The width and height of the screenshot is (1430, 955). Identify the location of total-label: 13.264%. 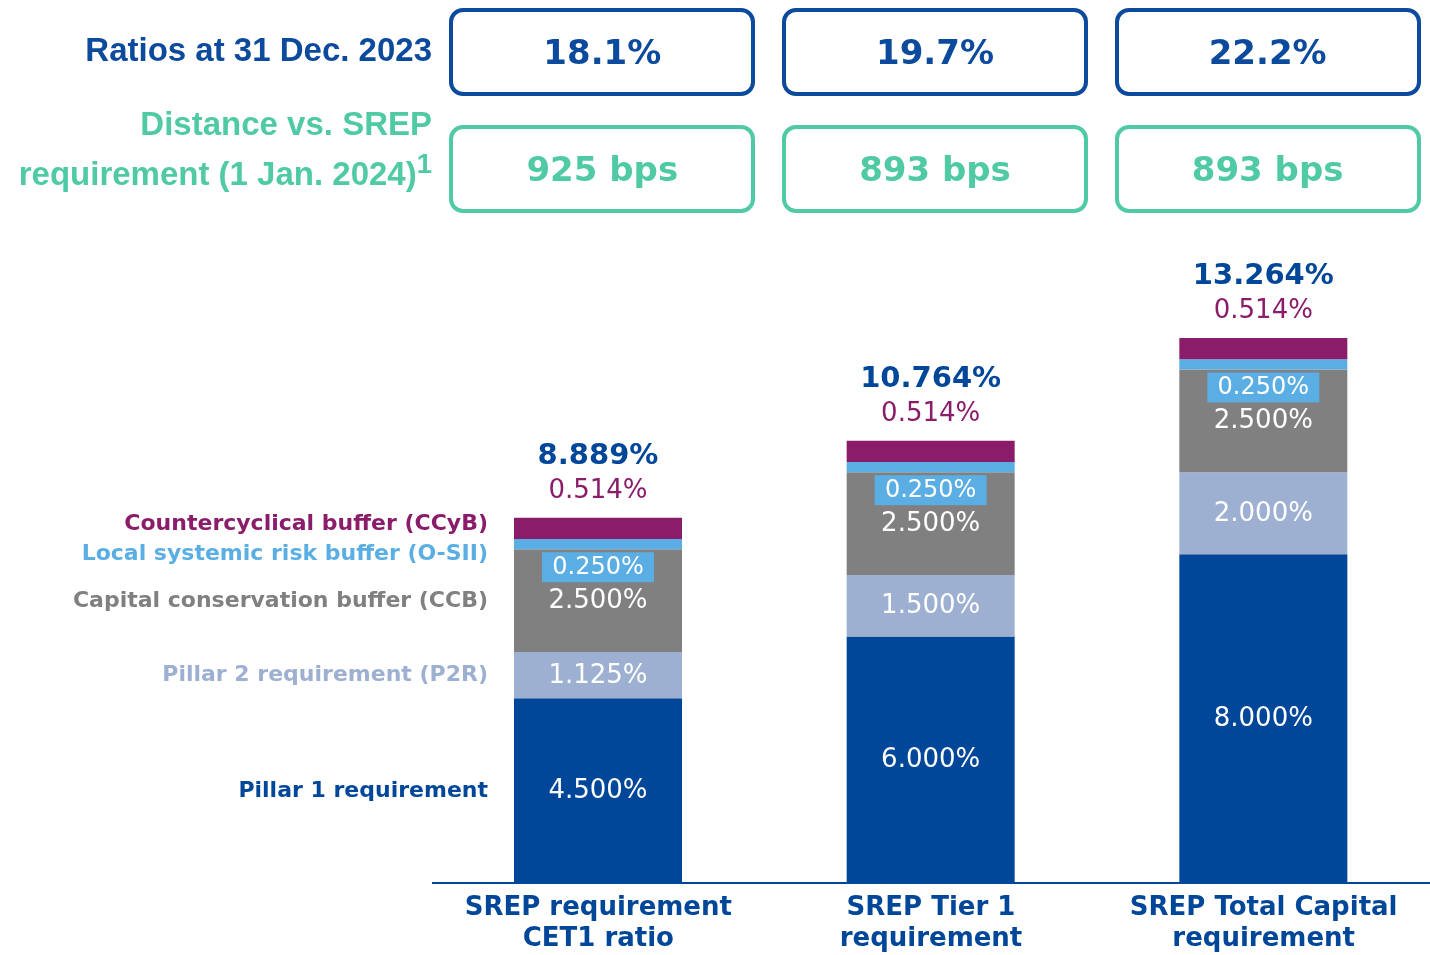
(1263, 274).